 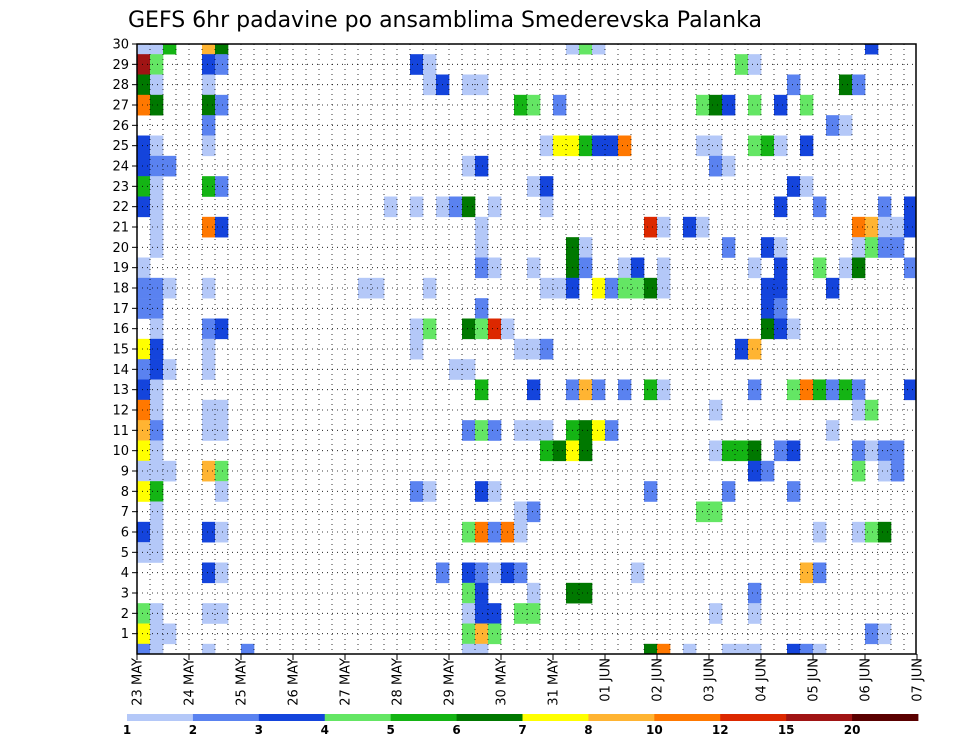 What do you see at coordinates (138, 682) in the screenshot?
I see `x-tick-label: 23 MAY` at bounding box center [138, 682].